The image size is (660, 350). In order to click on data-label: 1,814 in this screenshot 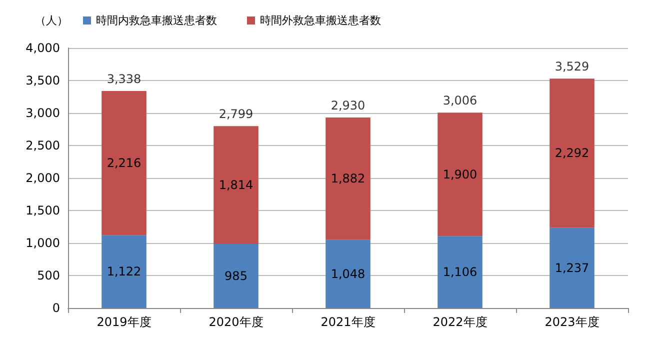, I will do `click(236, 185)`.